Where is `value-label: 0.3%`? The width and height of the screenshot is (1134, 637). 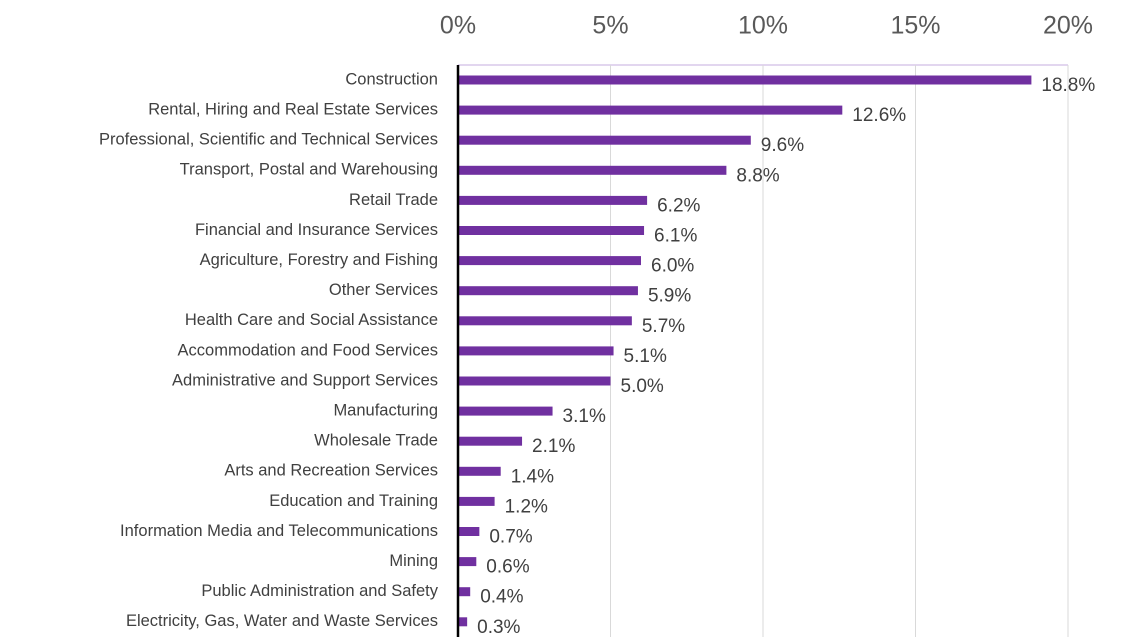
value-label: 0.3% is located at coordinates (498, 627).